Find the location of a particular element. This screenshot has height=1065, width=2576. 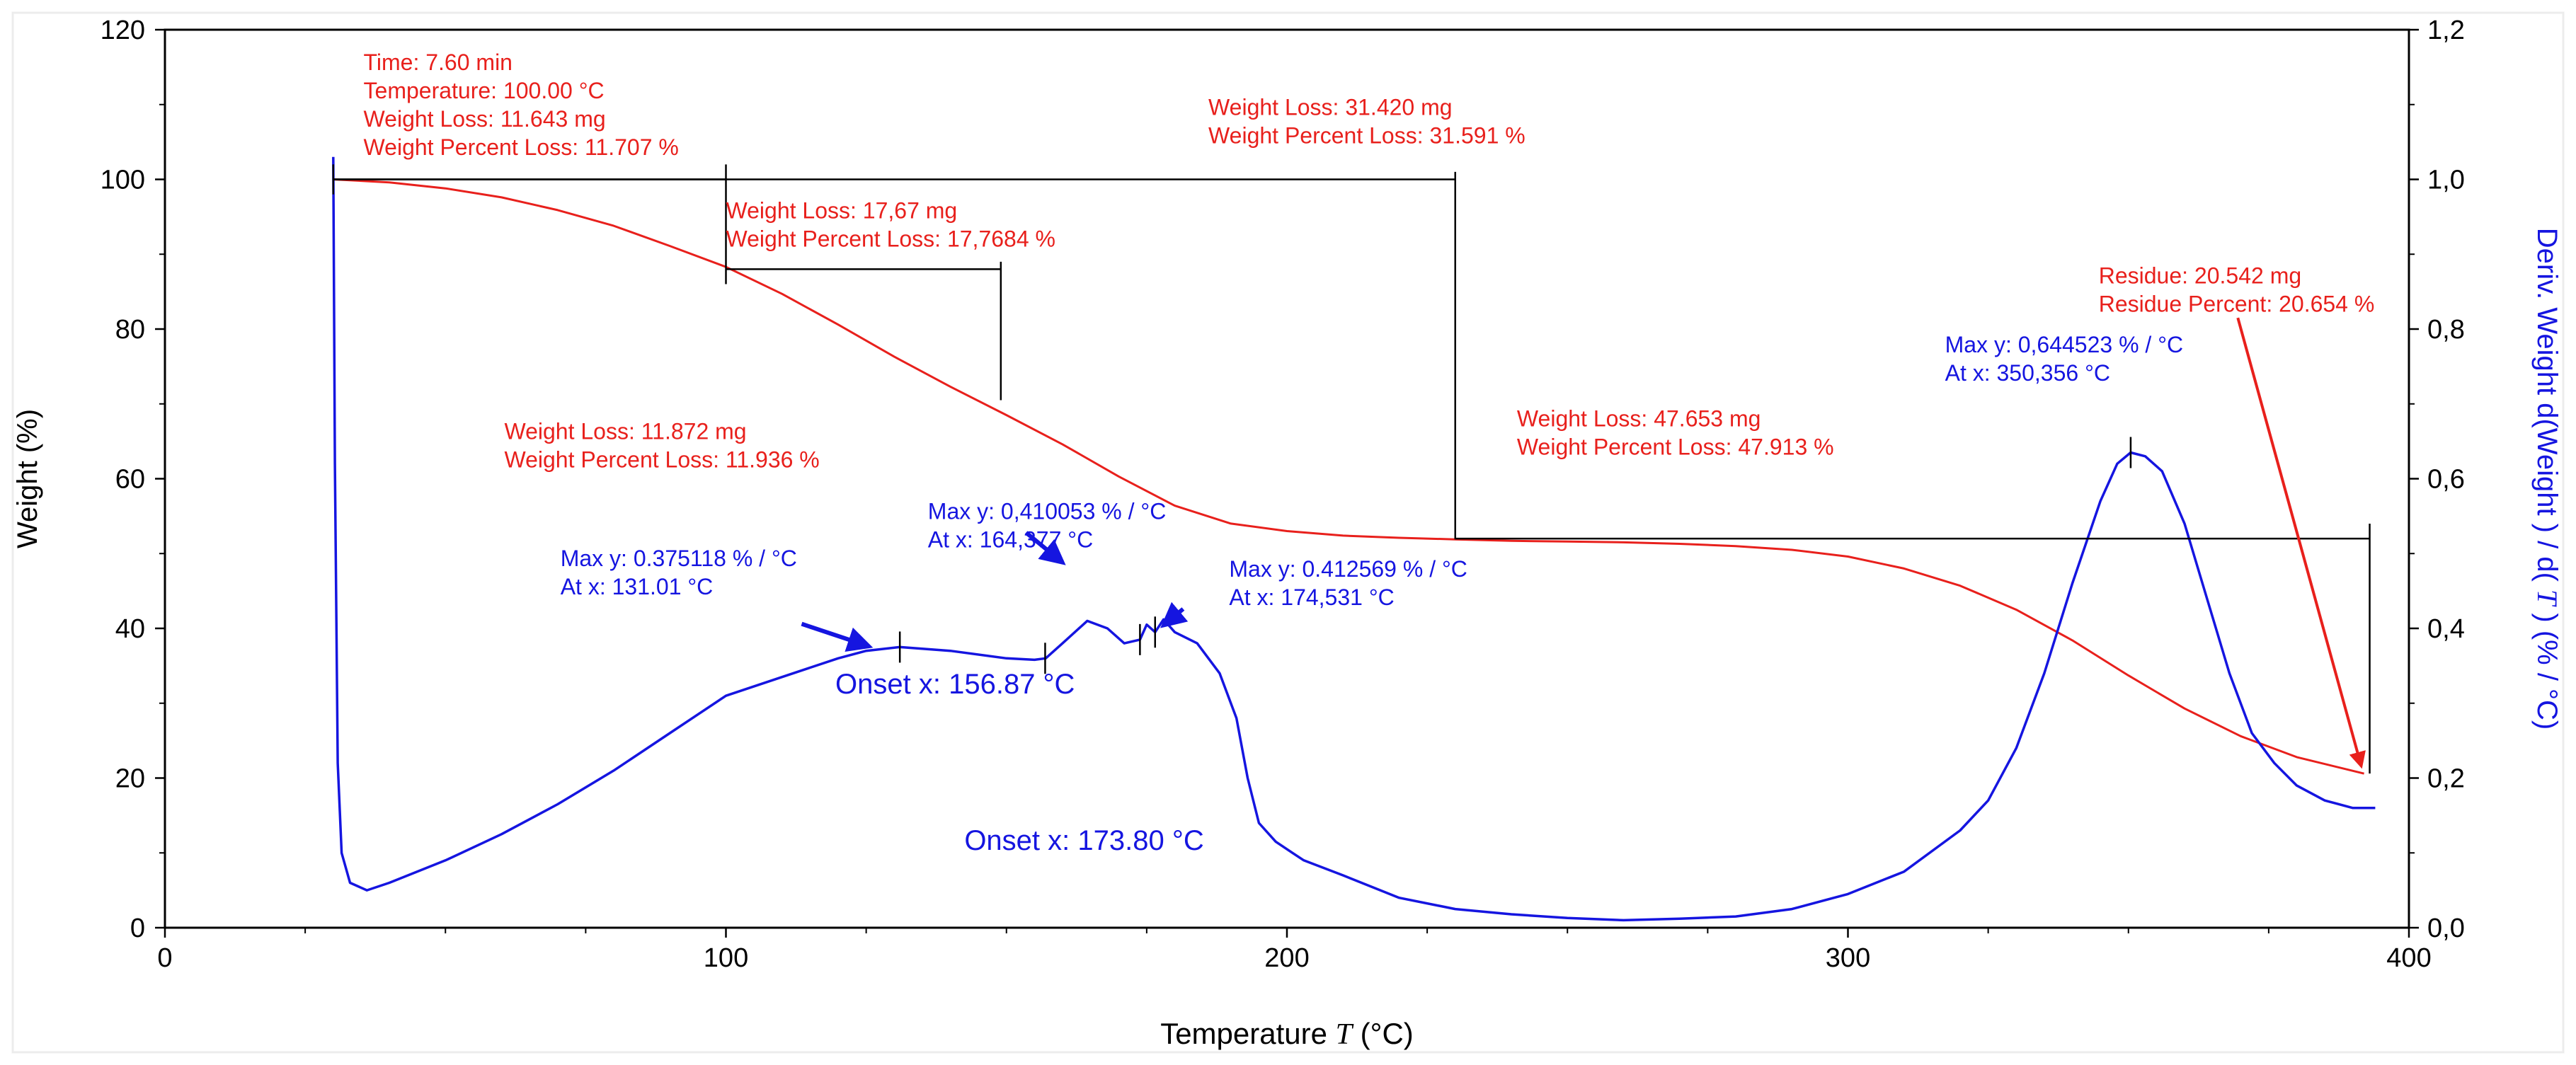

x-axis-label: Temperature T (°C) is located at coordinates (1287, 1034).